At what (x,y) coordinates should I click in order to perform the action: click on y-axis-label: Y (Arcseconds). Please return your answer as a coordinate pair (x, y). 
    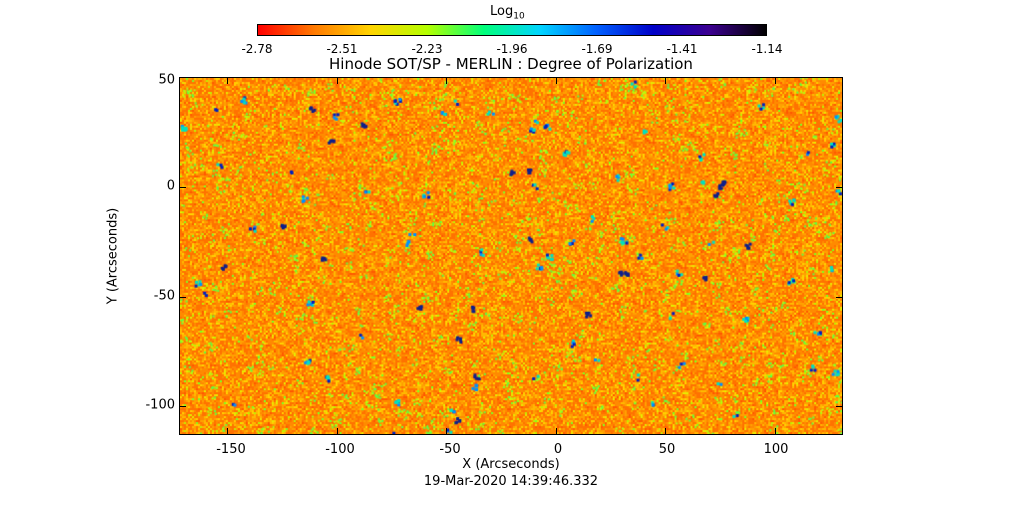
    Looking at the image, I should click on (113, 256).